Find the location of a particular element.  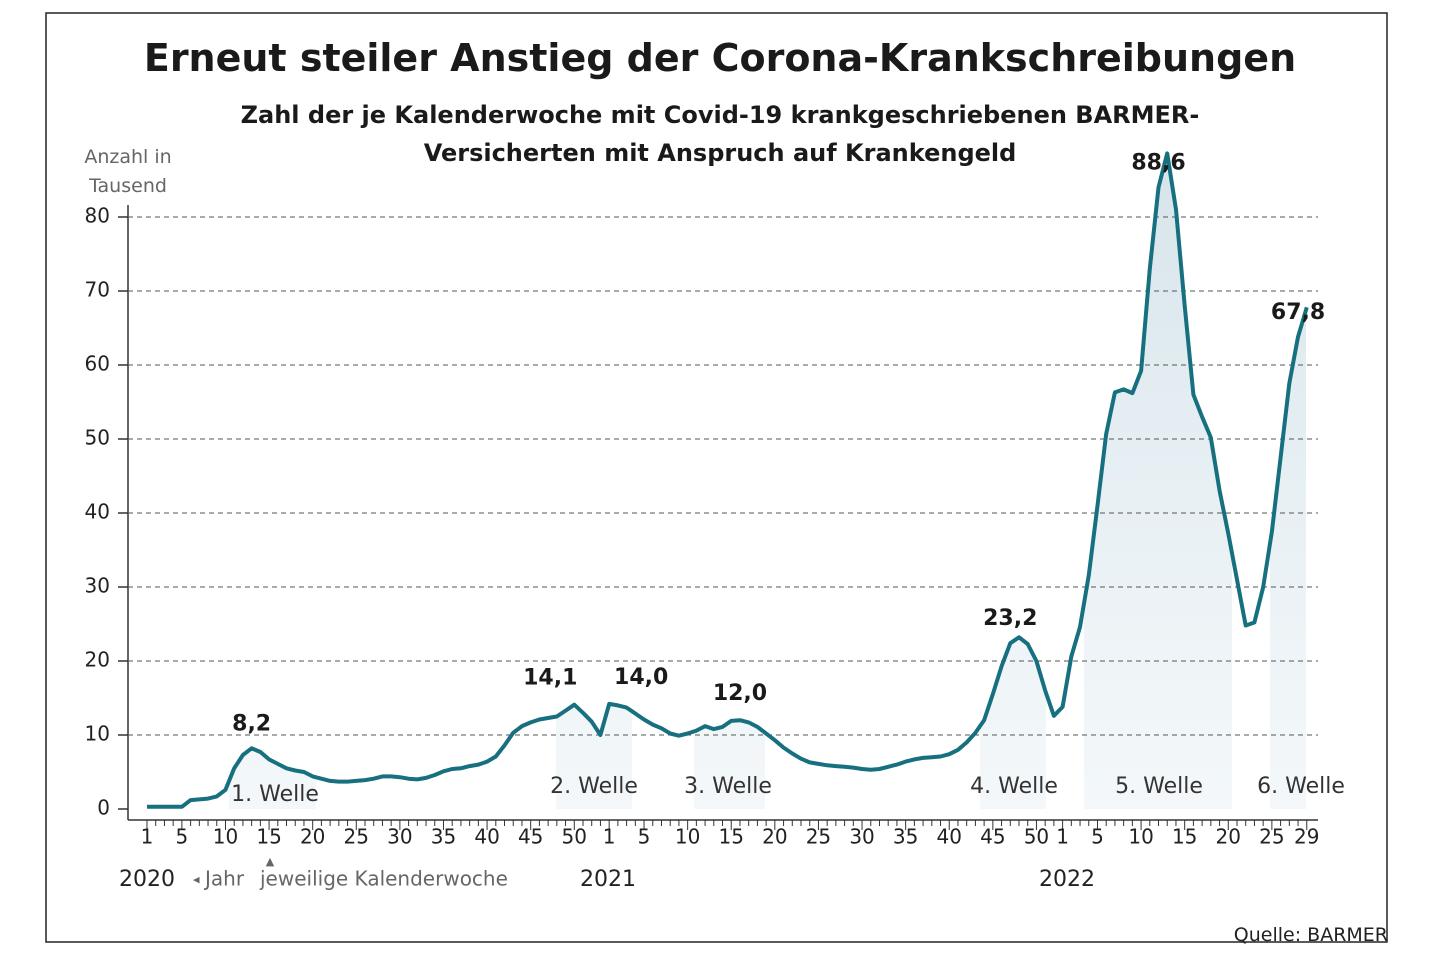

y-tick-label: 40 is located at coordinates (97, 512).